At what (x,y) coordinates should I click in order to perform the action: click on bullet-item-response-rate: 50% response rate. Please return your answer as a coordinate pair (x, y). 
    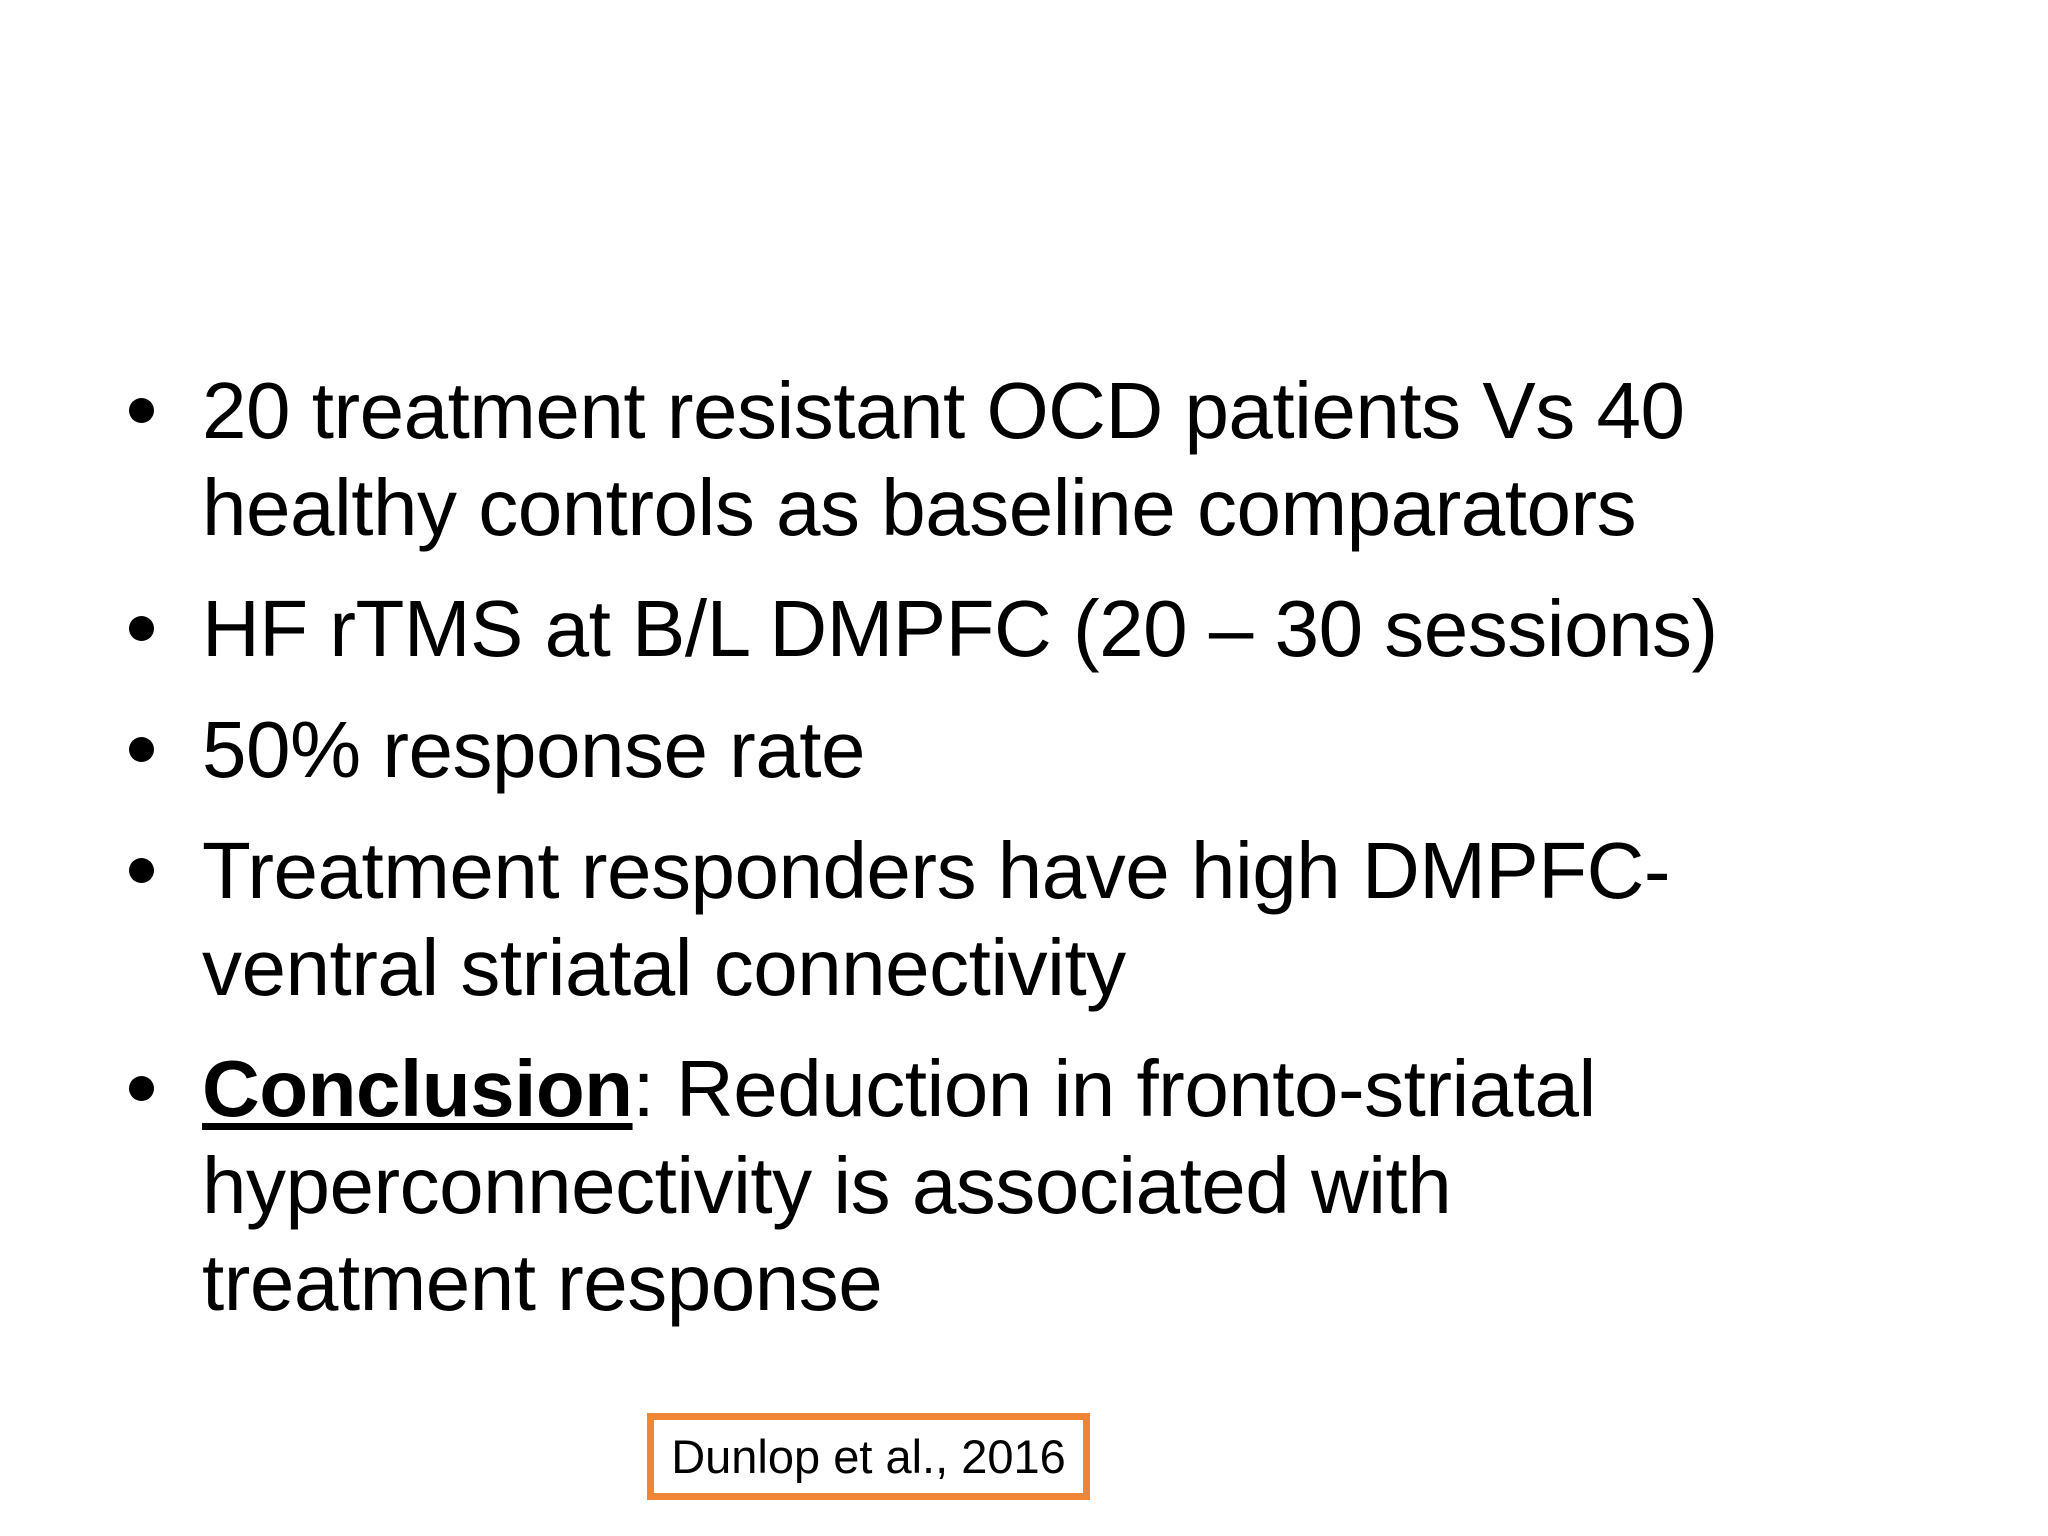
    Looking at the image, I should click on (999, 749).